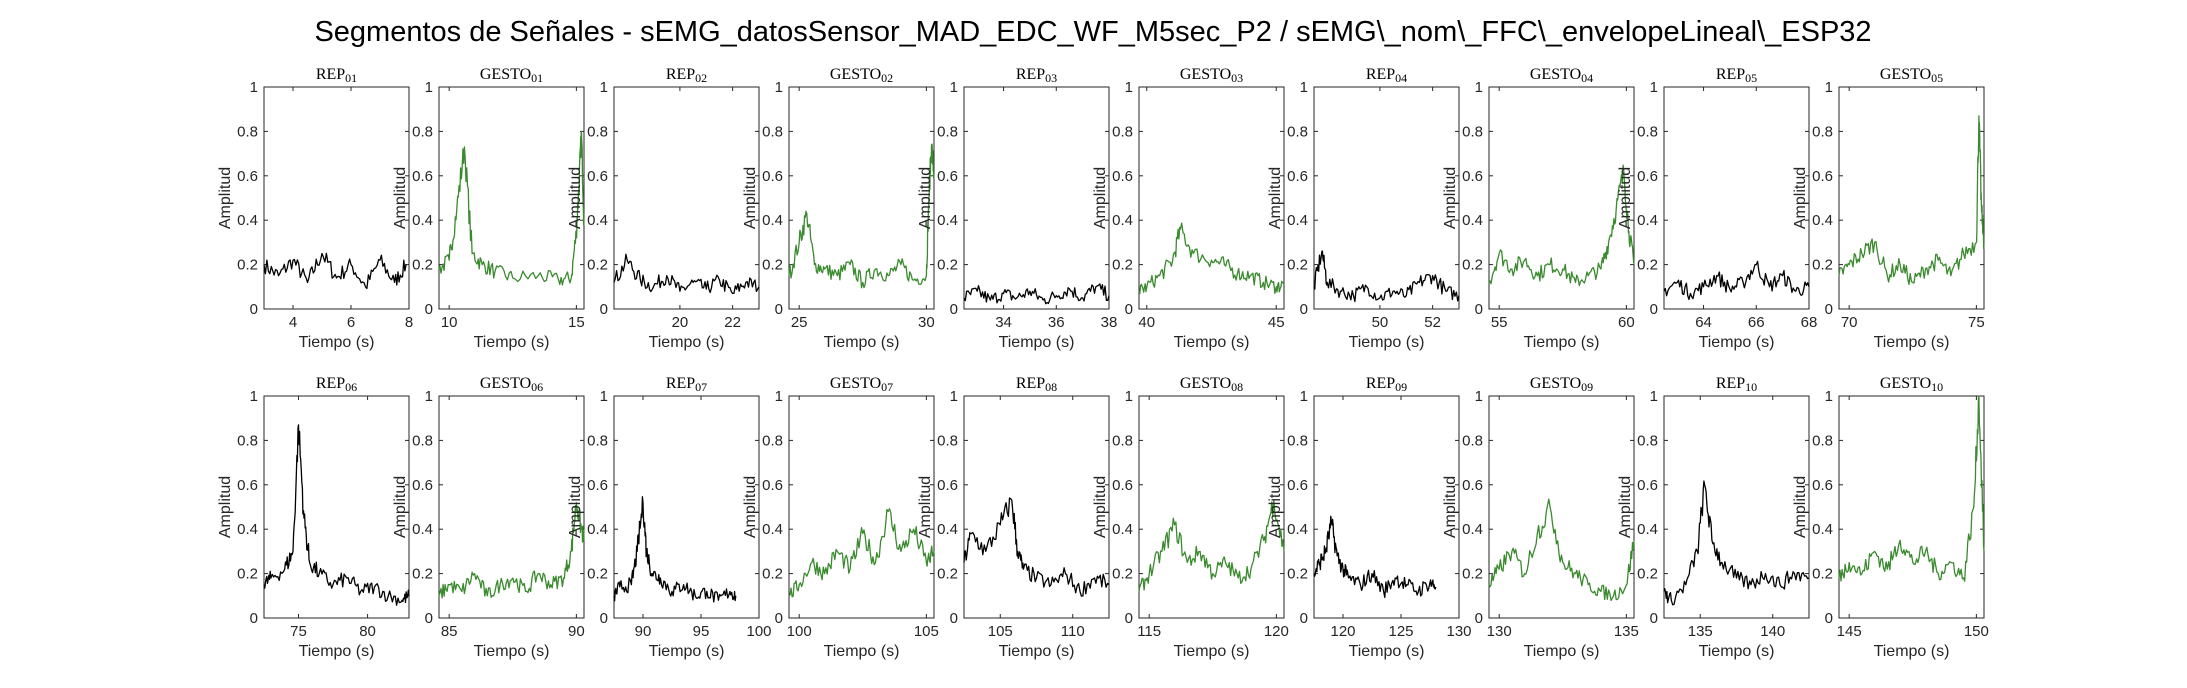 This screenshot has height=688, width=2187. I want to click on x-tick-label: 140, so click(1772, 631).